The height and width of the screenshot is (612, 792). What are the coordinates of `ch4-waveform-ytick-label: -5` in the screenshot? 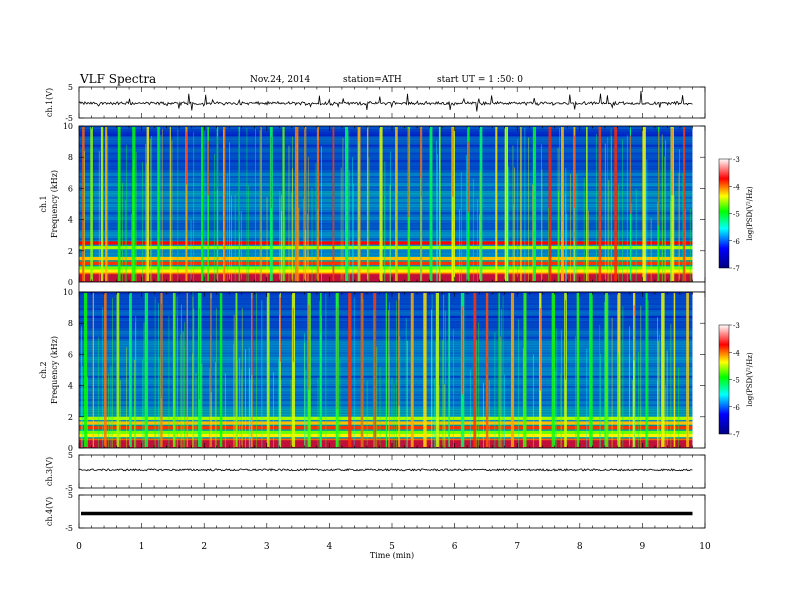 It's located at (69, 528).